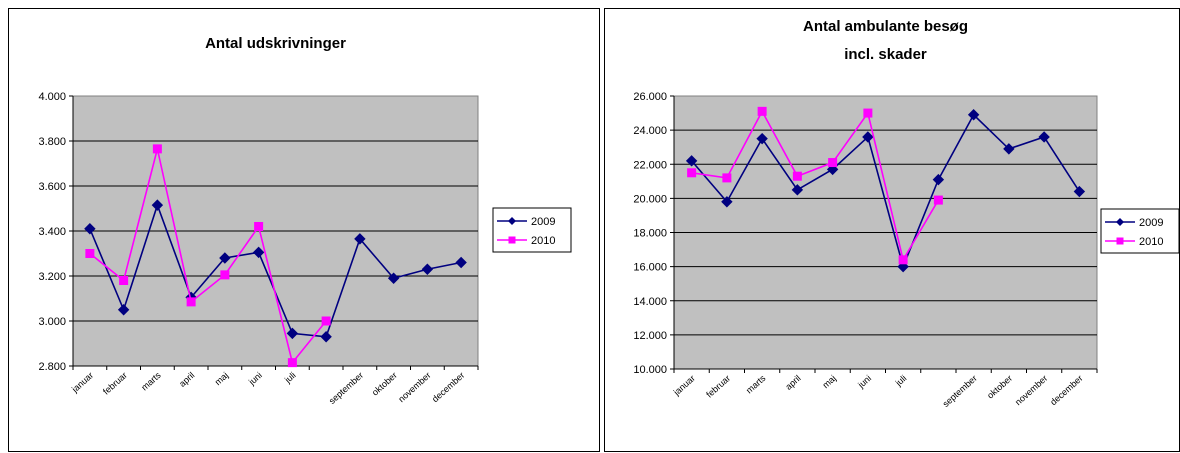 The height and width of the screenshot is (453, 1180). I want to click on y-tick-label: 24.000, so click(650, 131).